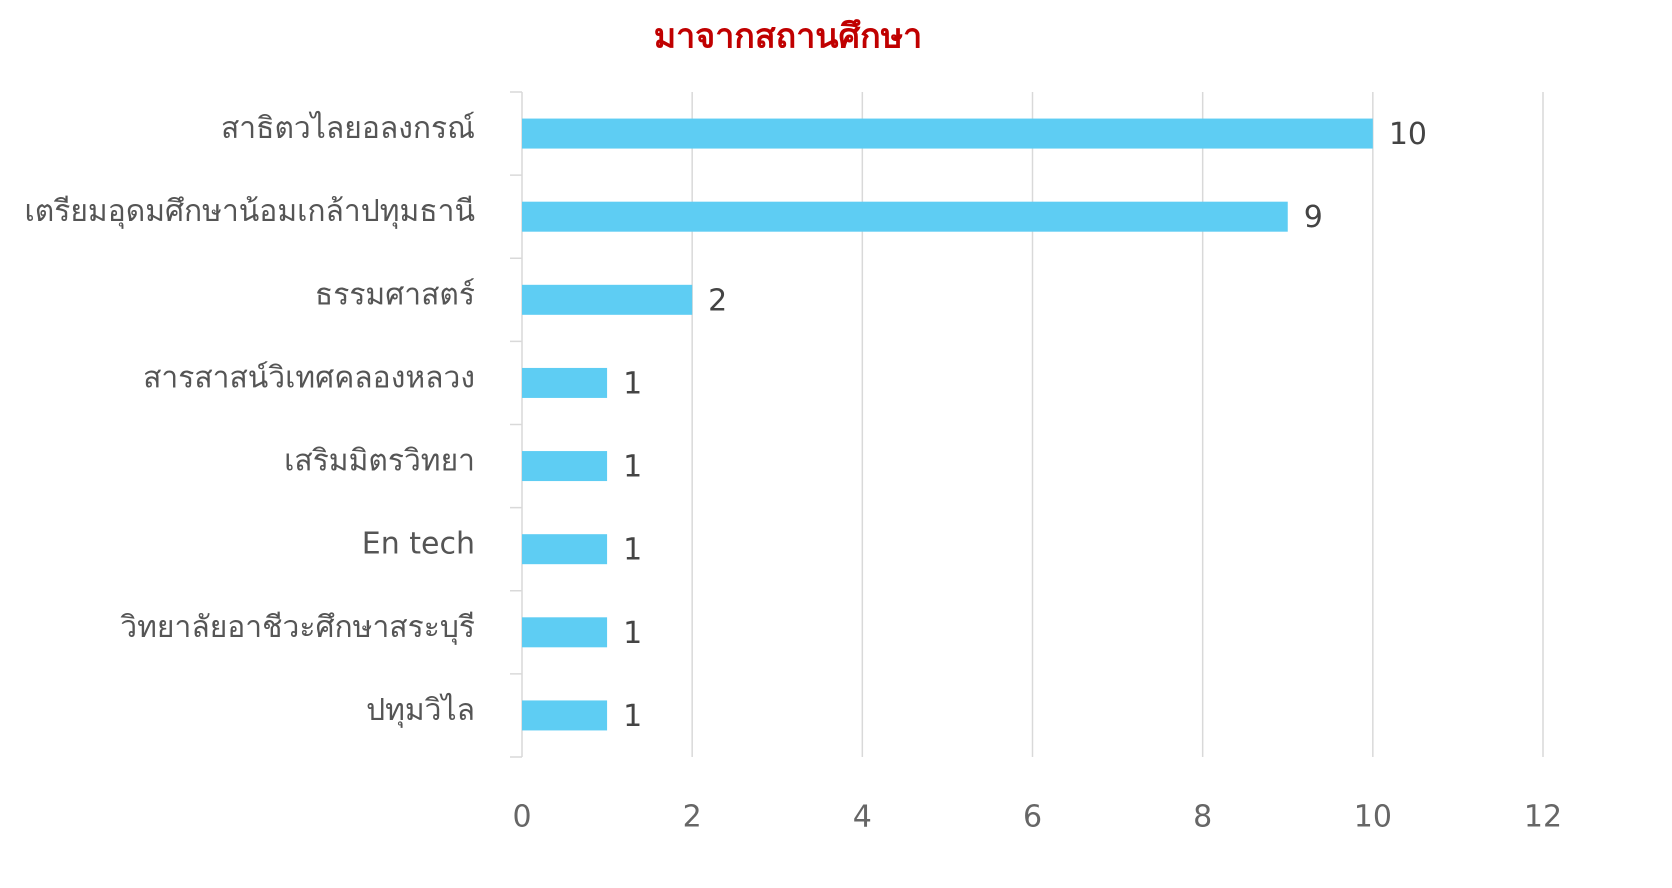 The height and width of the screenshot is (888, 1672). What do you see at coordinates (1202, 817) in the screenshot?
I see `x-tick-label: 8` at bounding box center [1202, 817].